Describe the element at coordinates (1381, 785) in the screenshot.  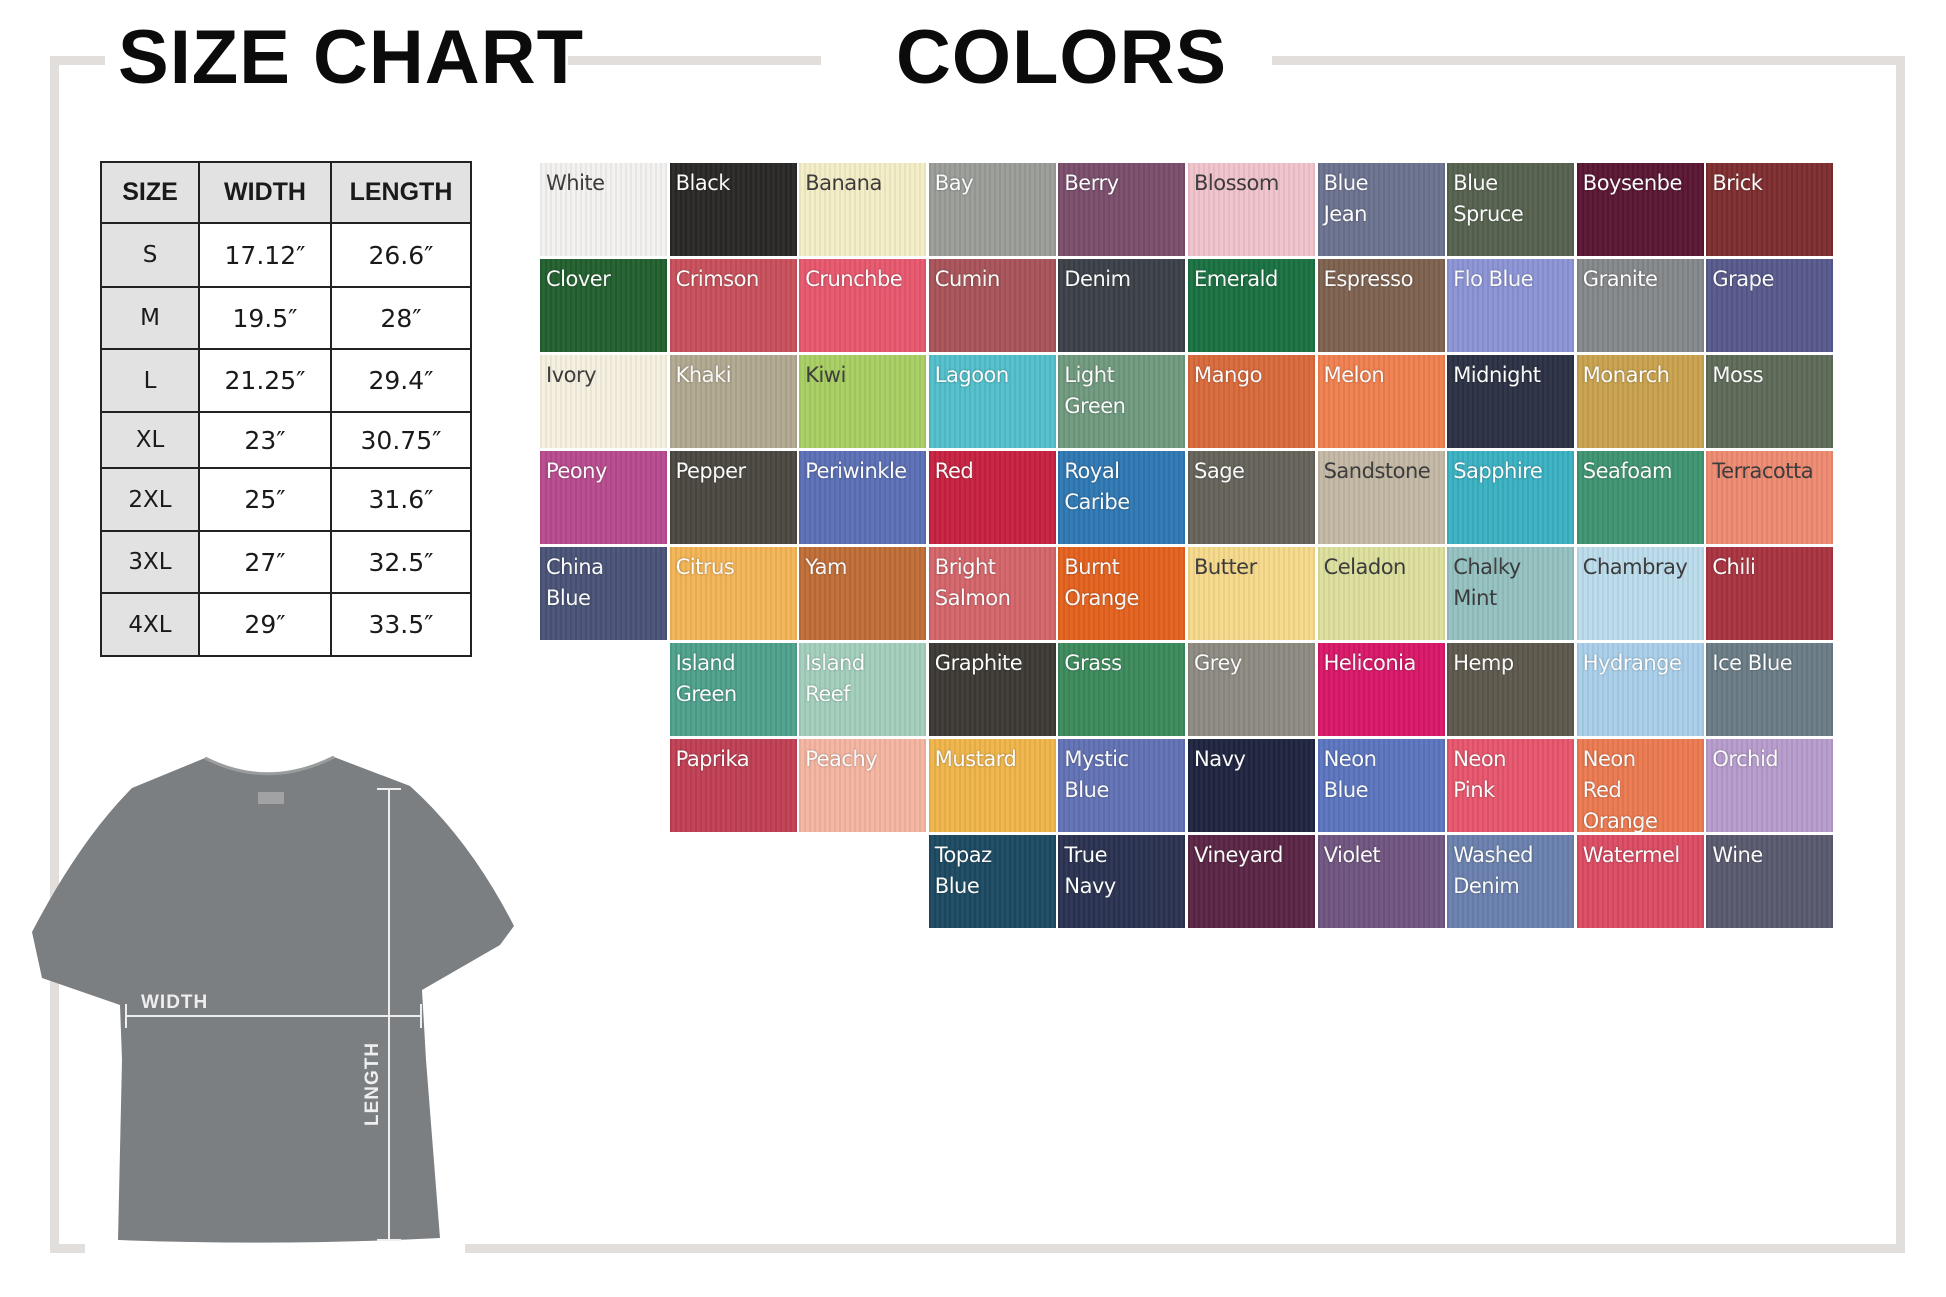
I see `color-swatch: Neon Blue` at that location.